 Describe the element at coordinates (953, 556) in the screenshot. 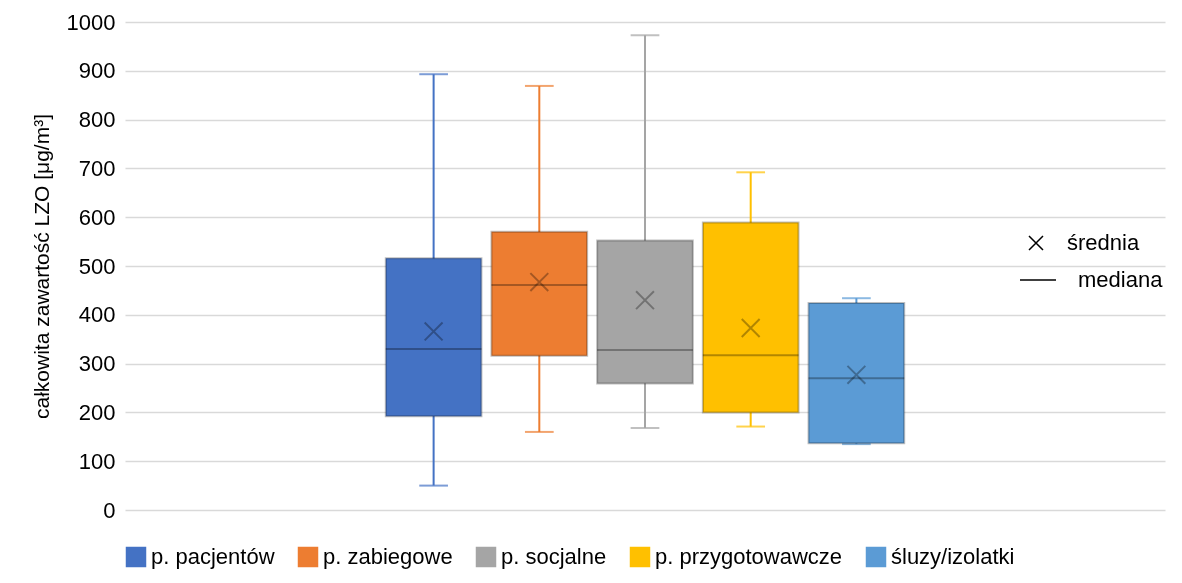

I see `legend-label: śluzy/izolatki` at that location.